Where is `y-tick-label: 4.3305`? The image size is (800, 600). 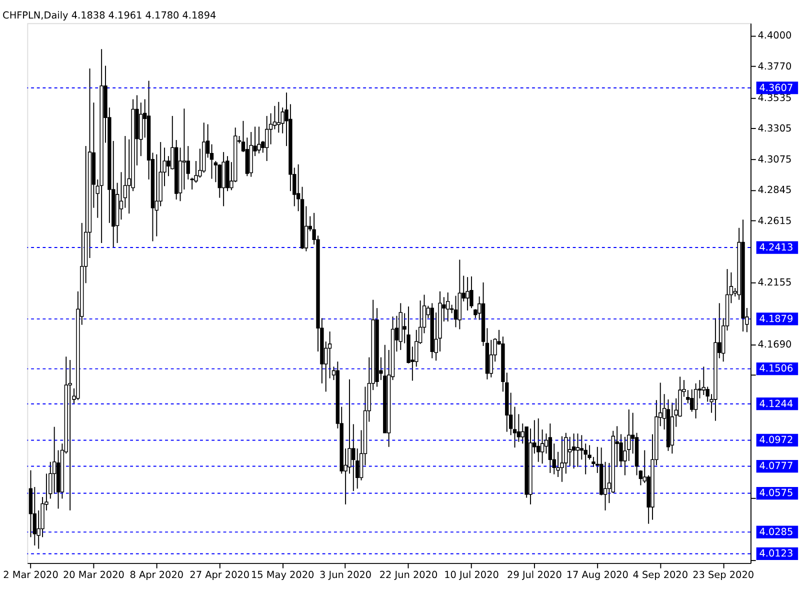 y-tick-label: 4.3305 is located at coordinates (775, 129).